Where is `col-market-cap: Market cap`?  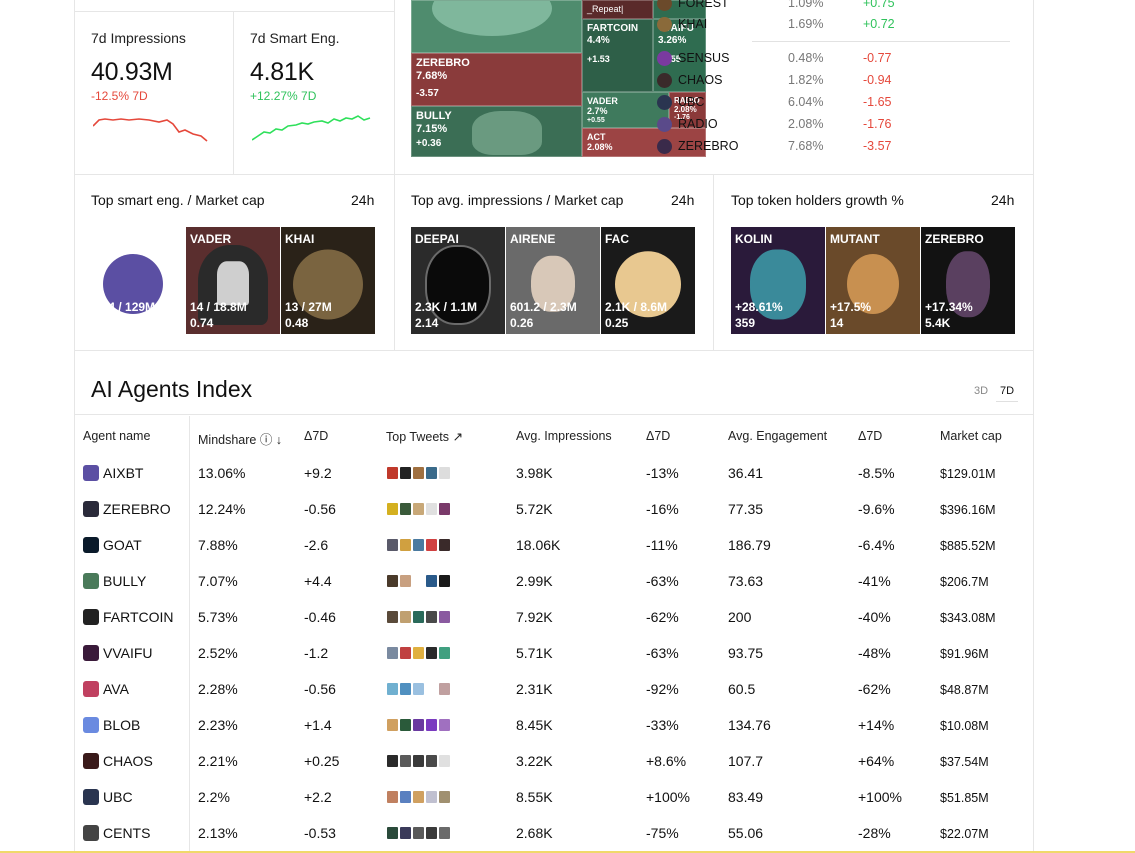 col-market-cap: Market cap is located at coordinates (971, 436).